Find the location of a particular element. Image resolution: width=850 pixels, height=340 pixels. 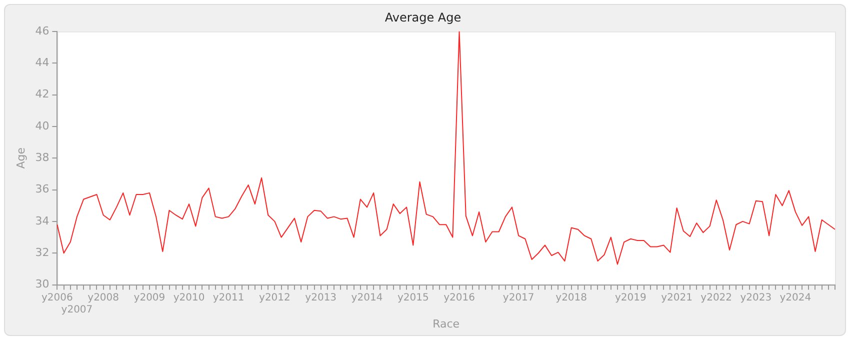

x-tick-label: y2022 is located at coordinates (716, 298).